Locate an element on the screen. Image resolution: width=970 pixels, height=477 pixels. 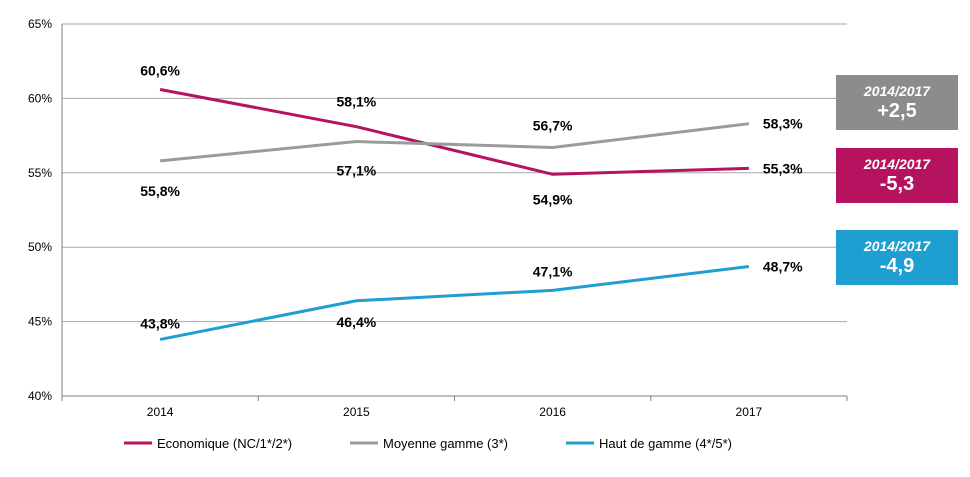
badge-delta: -4,9 is located at coordinates (897, 266).